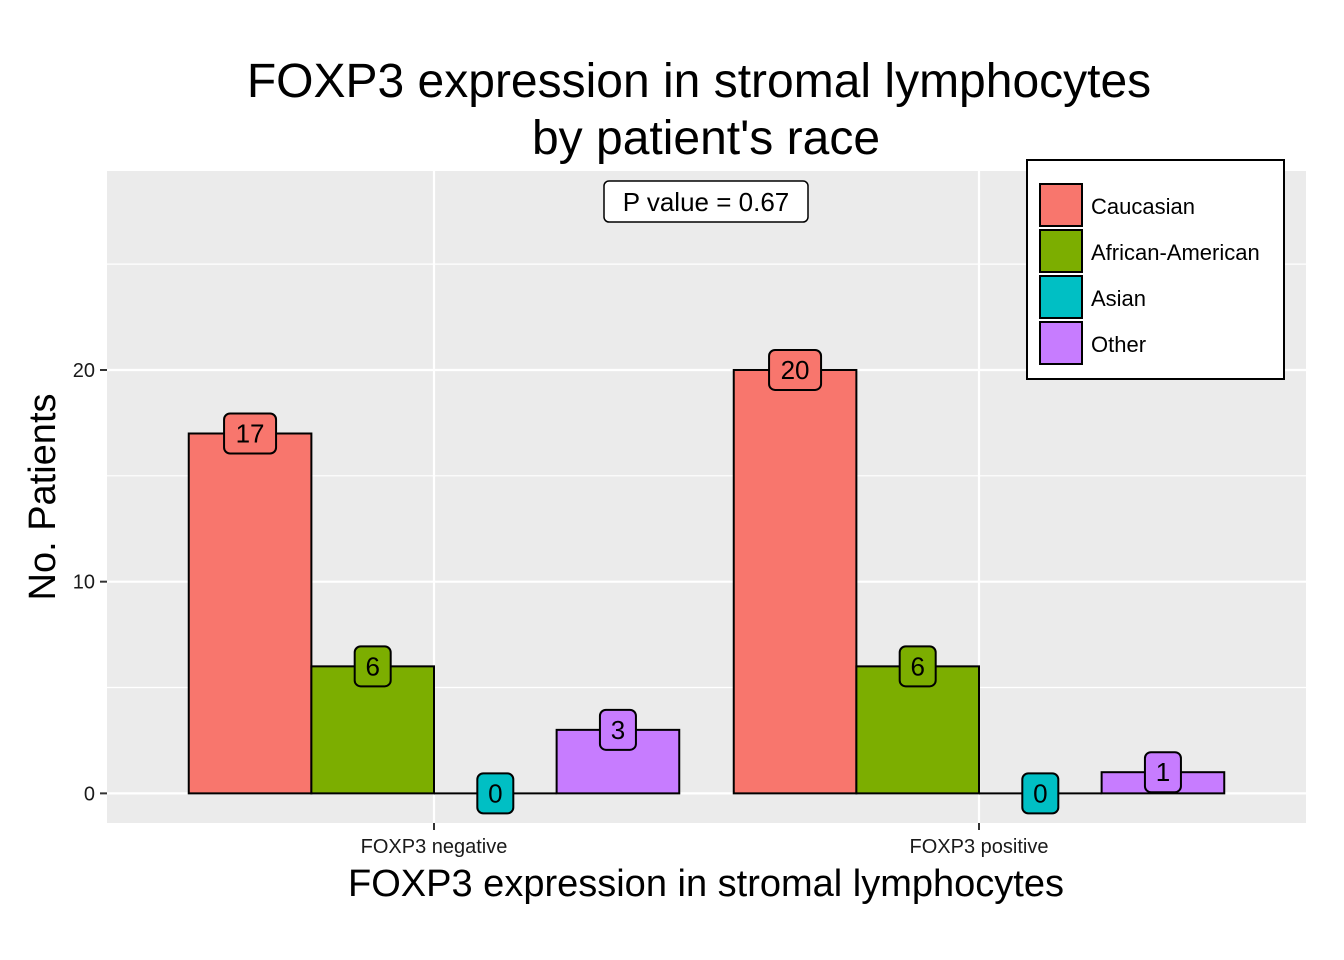  What do you see at coordinates (706, 138) in the screenshot?
I see `chart-title-line-2: by patient's race` at bounding box center [706, 138].